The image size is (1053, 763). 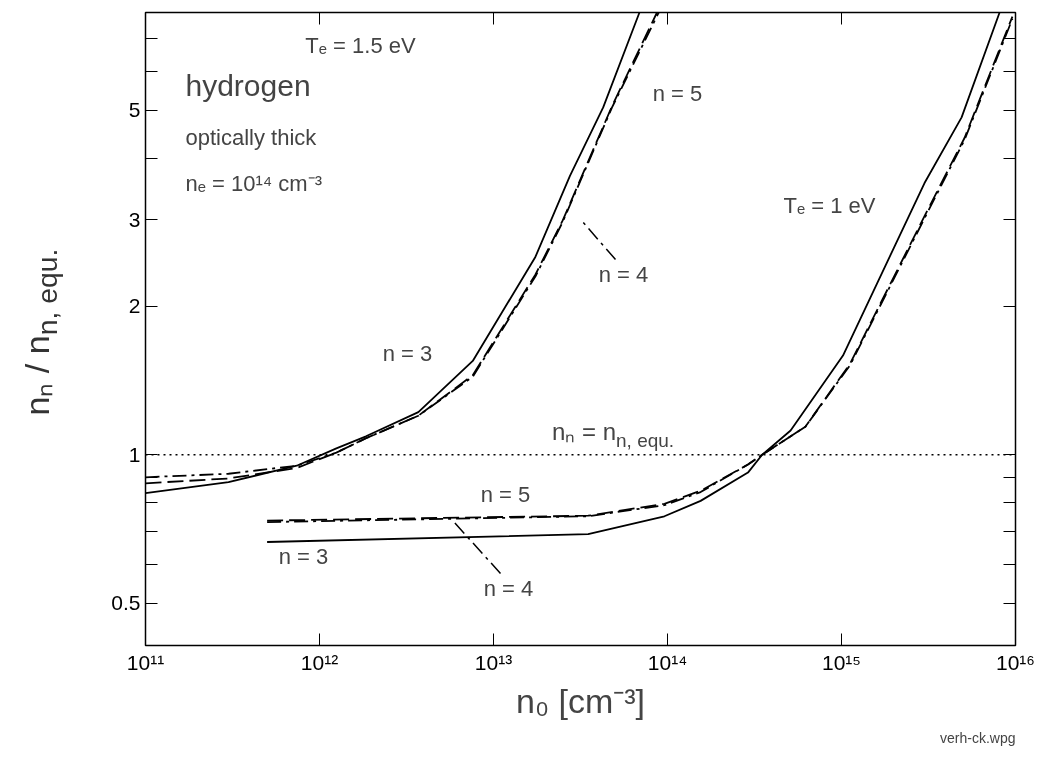 I want to click on y-tick-label: 1, so click(x=134, y=454).